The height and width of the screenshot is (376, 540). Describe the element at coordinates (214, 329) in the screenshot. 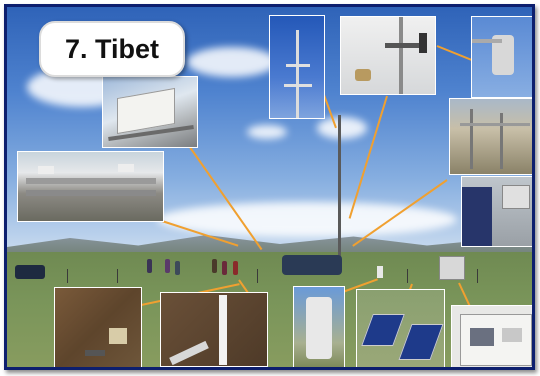

I see `ruler-photo` at that location.